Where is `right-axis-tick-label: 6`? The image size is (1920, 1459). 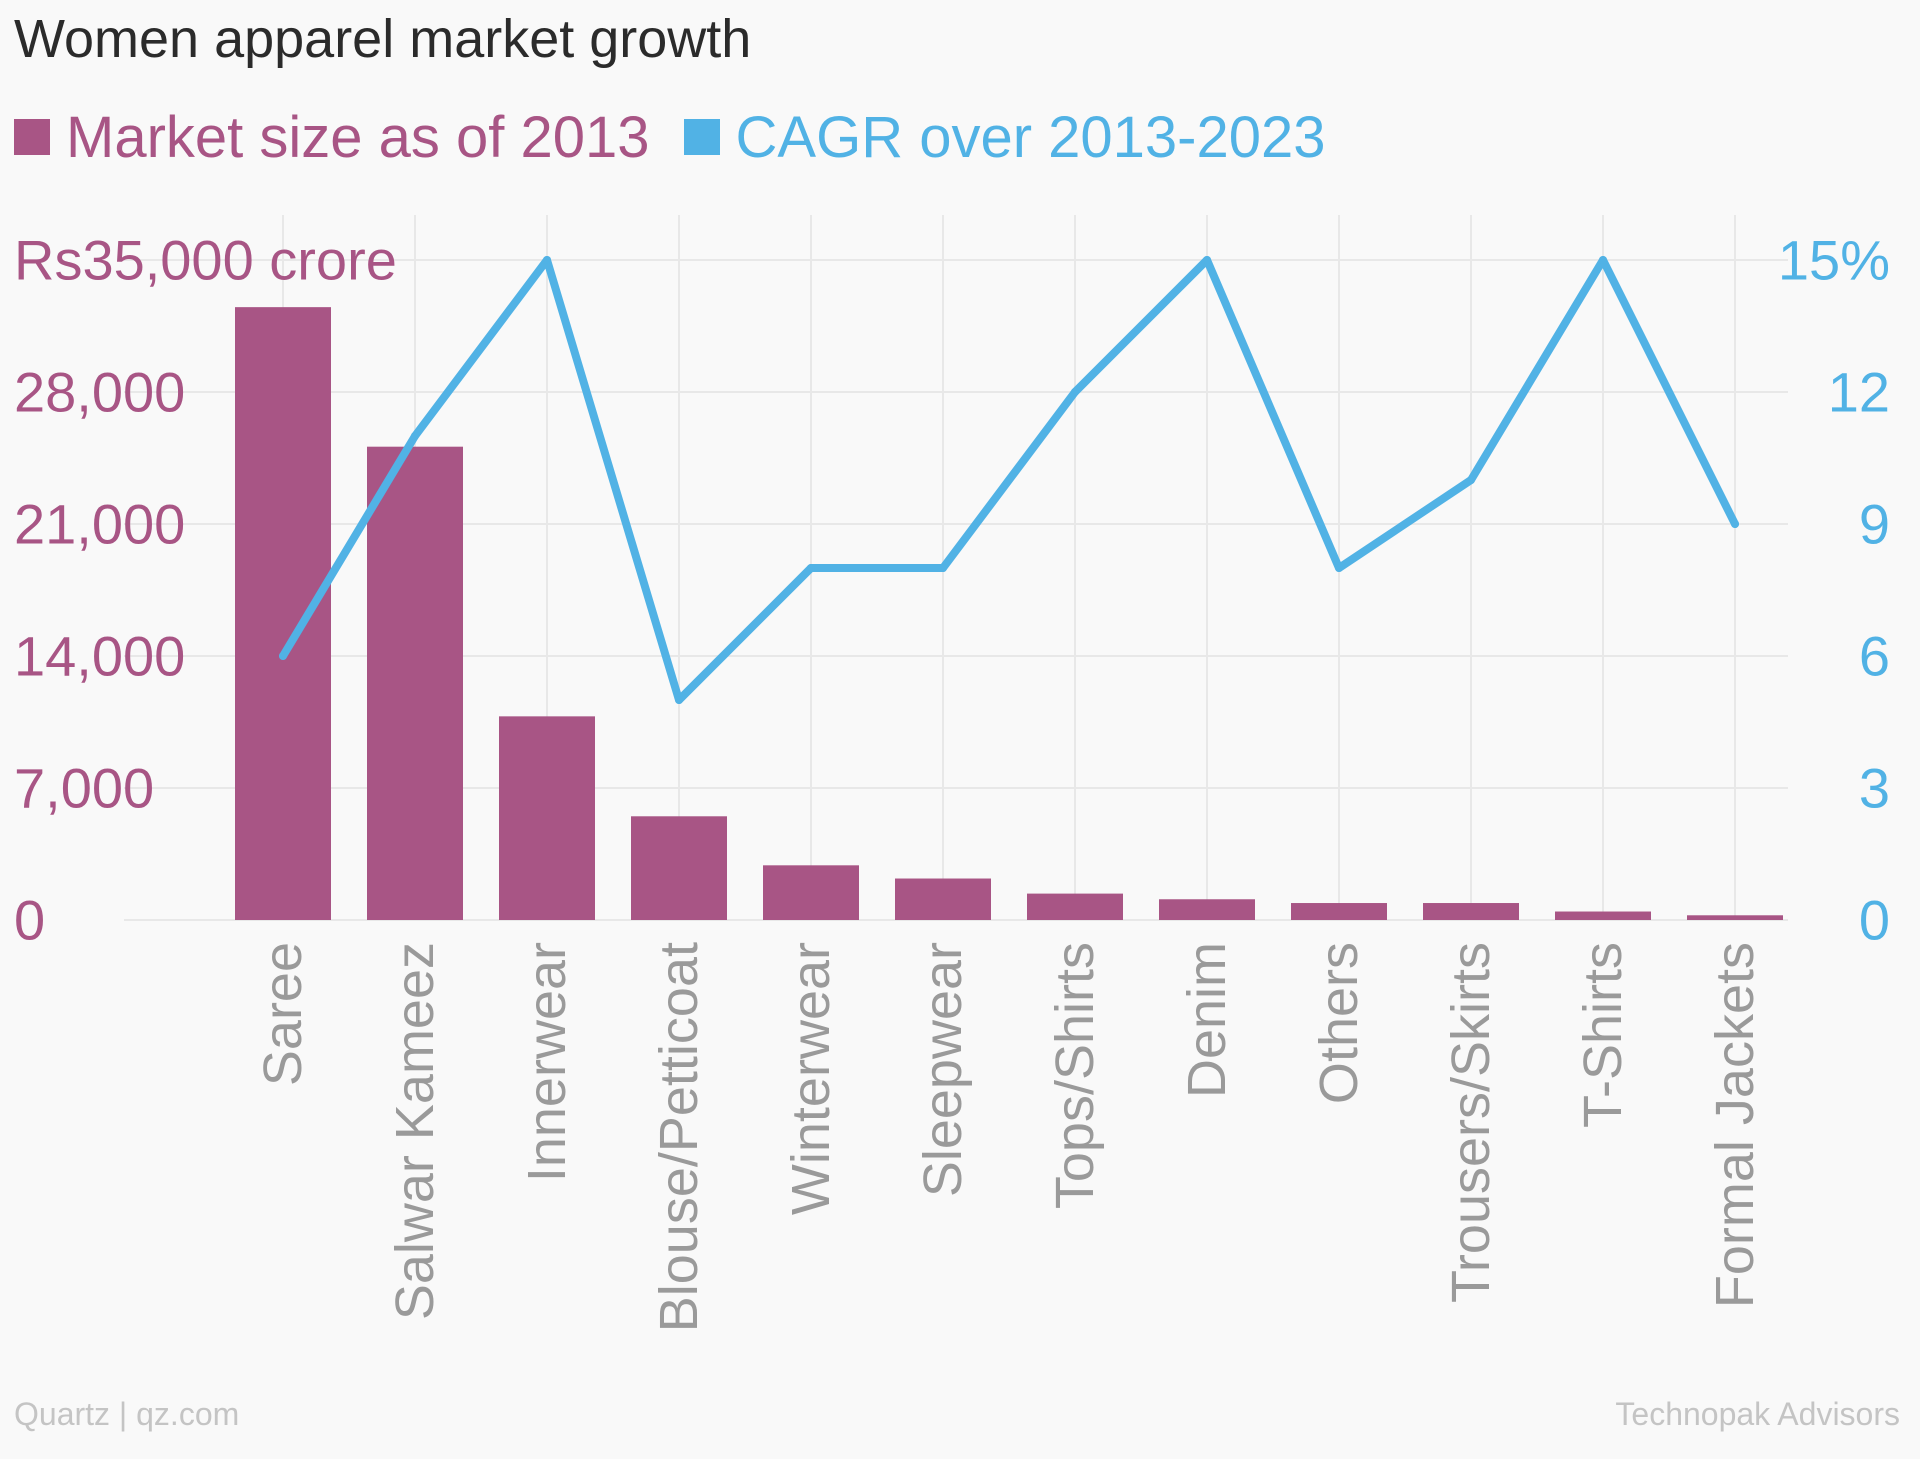 right-axis-tick-label: 6 is located at coordinates (1874, 656).